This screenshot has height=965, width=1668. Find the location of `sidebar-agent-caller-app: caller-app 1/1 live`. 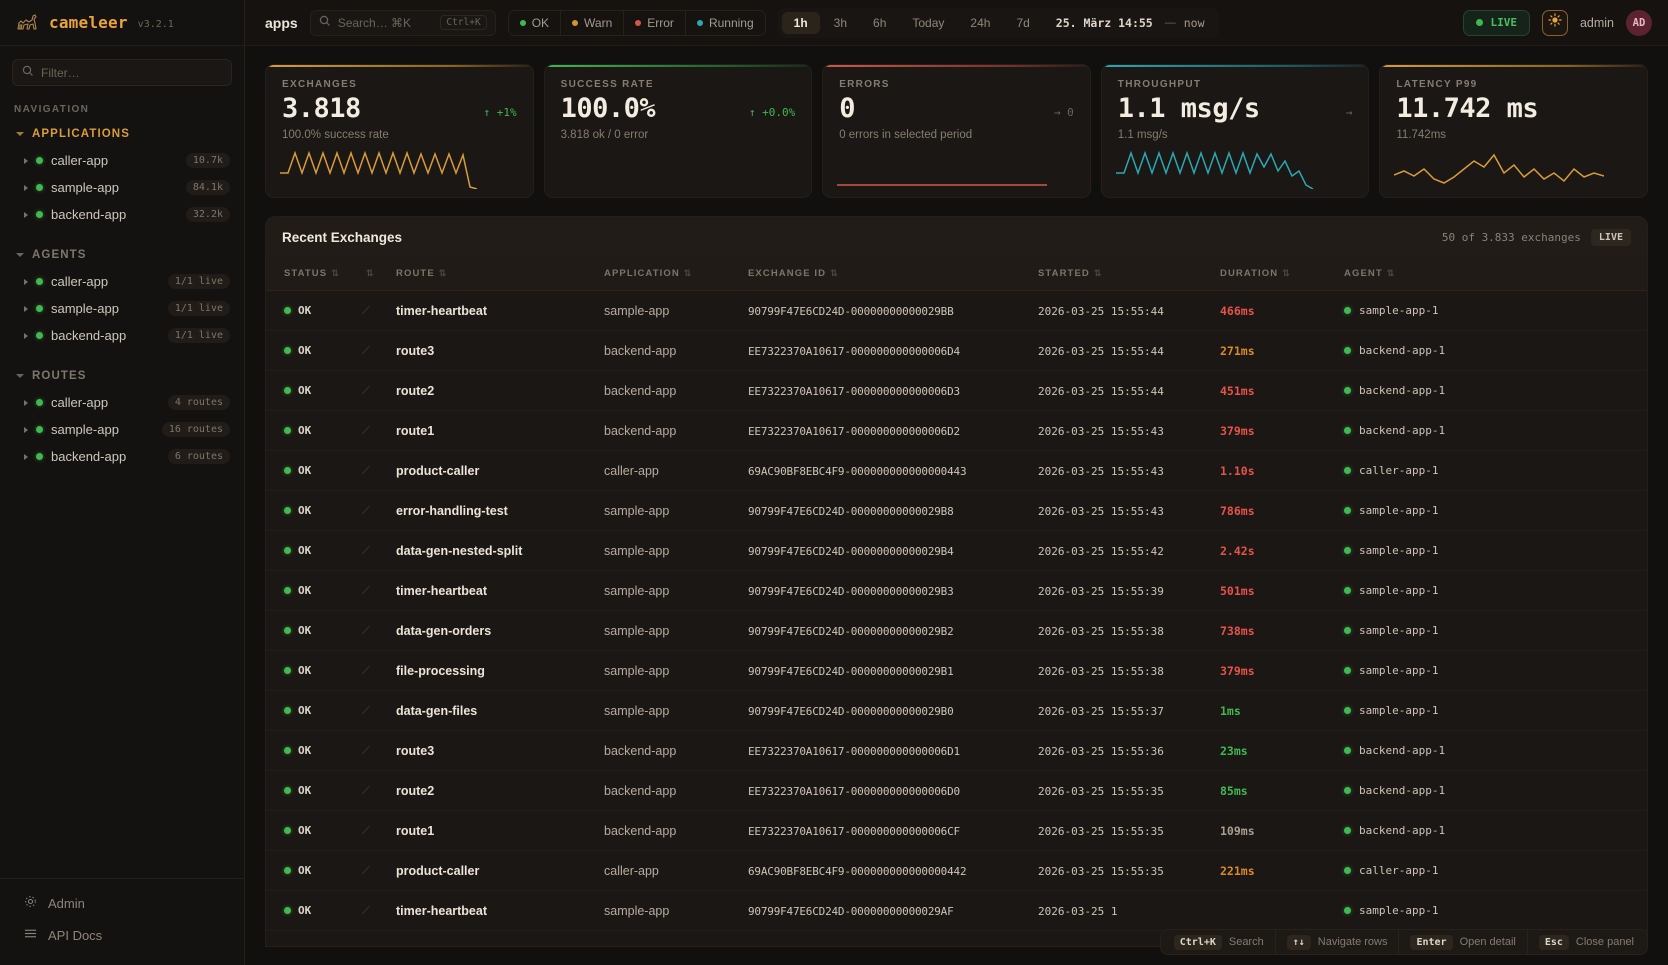

sidebar-agent-caller-app: caller-app 1/1 live is located at coordinates (122, 281).